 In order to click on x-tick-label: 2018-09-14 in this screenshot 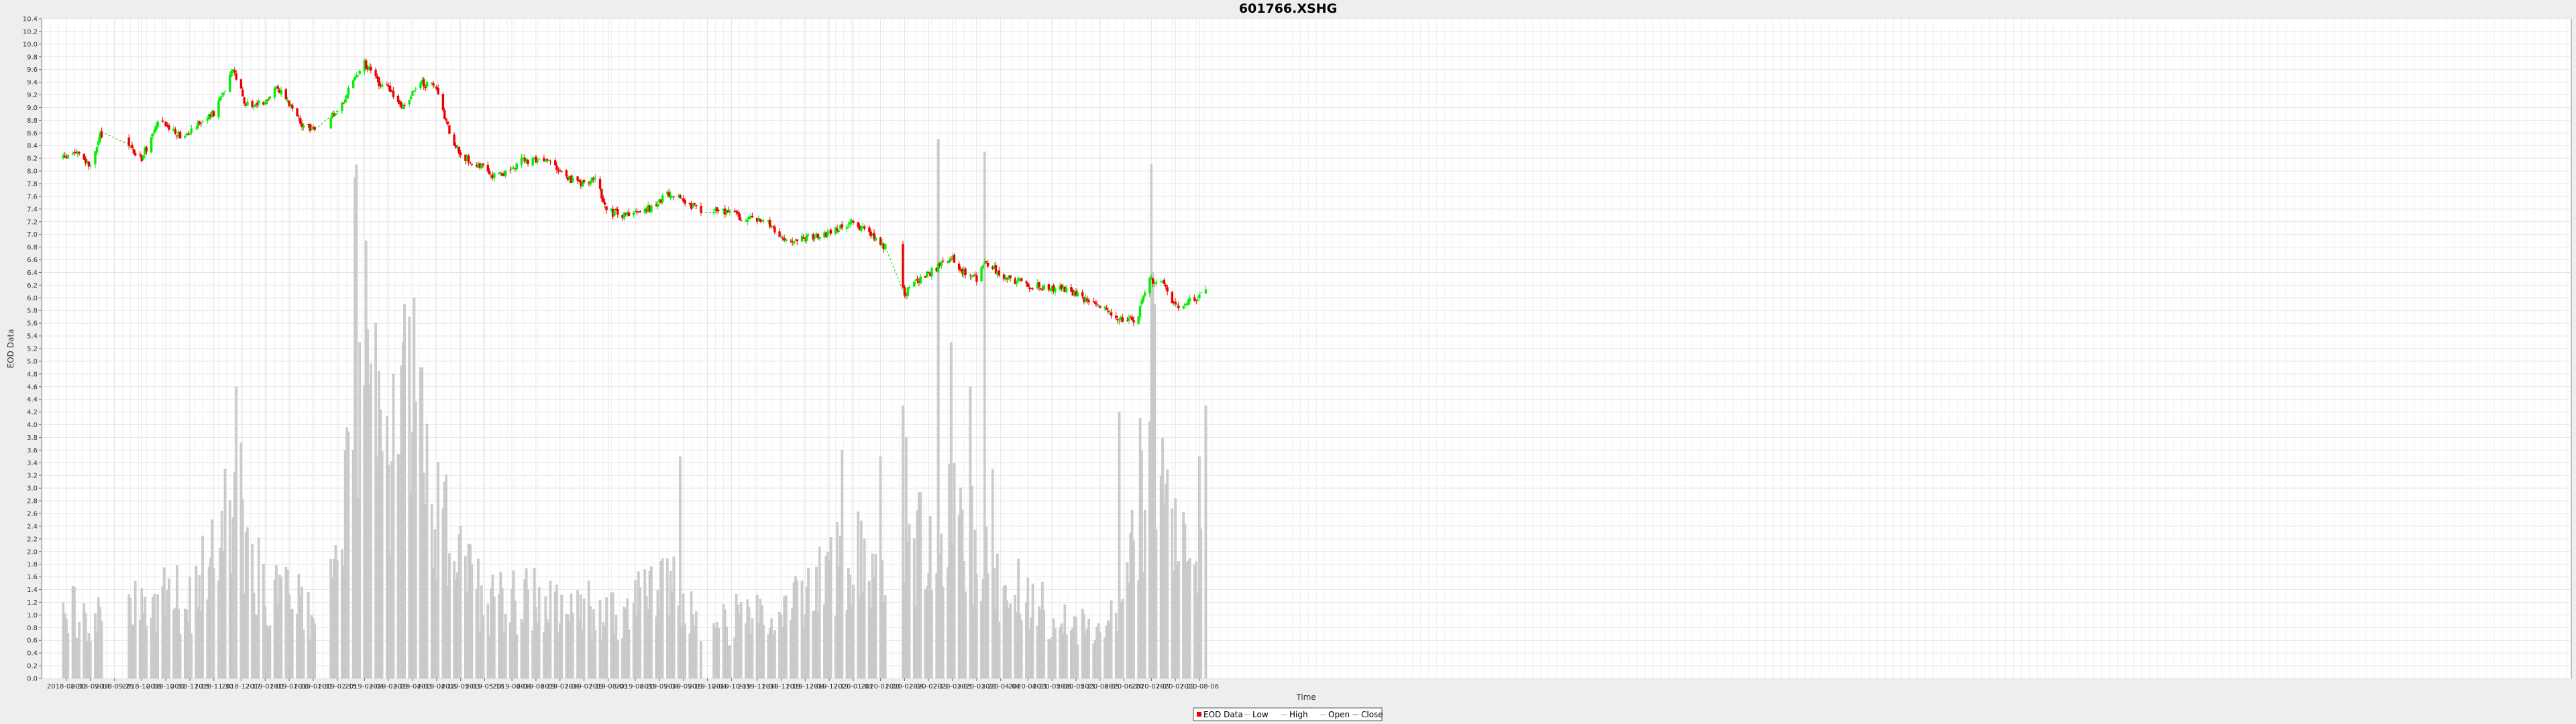, I will do `click(90, 686)`.